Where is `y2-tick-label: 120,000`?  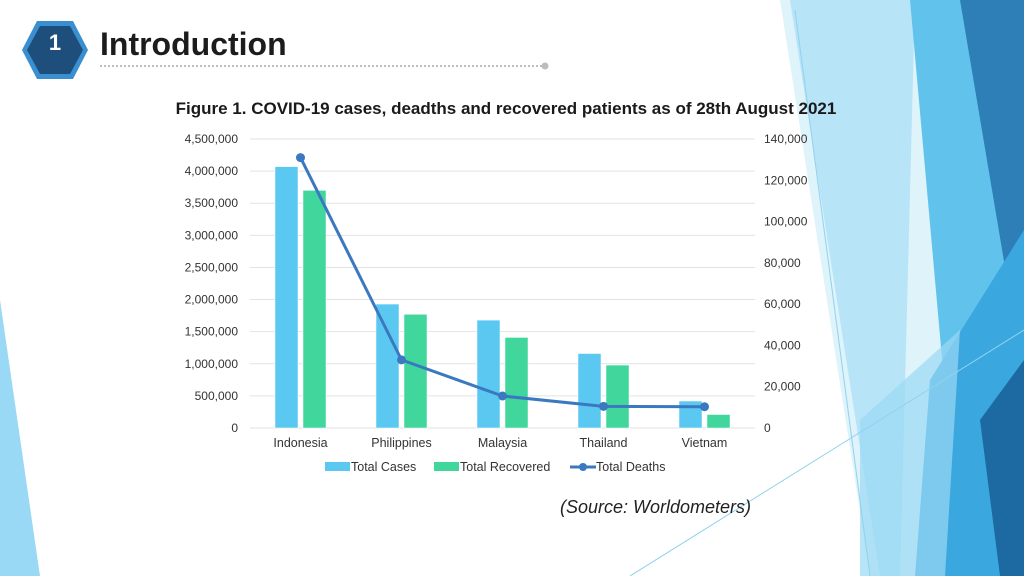 y2-tick-label: 120,000 is located at coordinates (786, 180).